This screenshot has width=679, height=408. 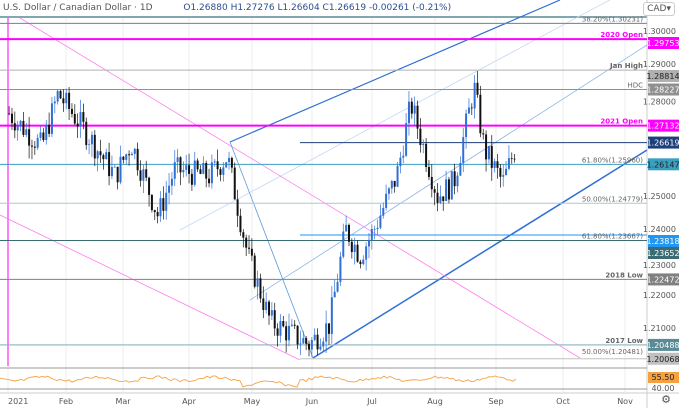 I want to click on price-label-text: 1.26619, so click(x=662, y=143).